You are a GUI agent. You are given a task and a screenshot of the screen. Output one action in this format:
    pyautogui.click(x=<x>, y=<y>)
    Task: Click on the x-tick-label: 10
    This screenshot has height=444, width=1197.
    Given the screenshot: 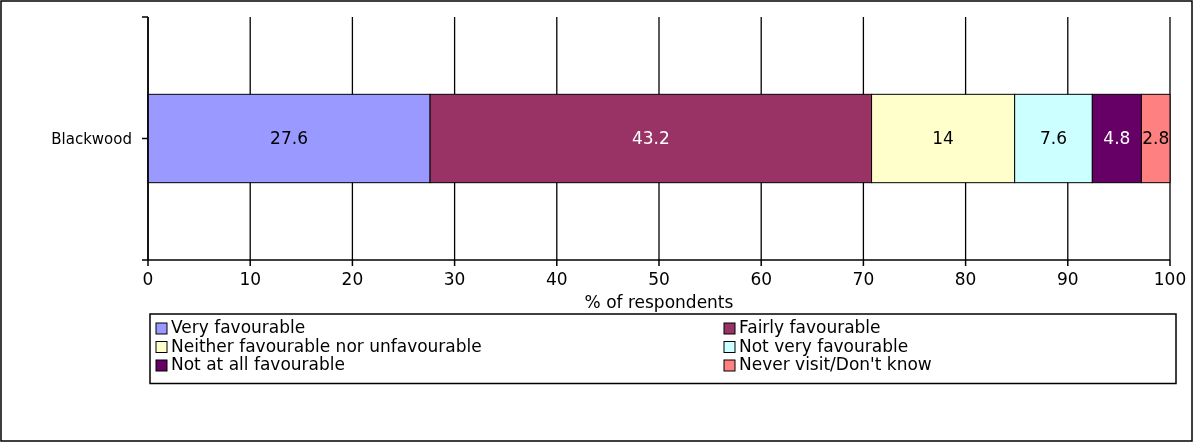 What is the action you would take?
    pyautogui.click(x=250, y=279)
    